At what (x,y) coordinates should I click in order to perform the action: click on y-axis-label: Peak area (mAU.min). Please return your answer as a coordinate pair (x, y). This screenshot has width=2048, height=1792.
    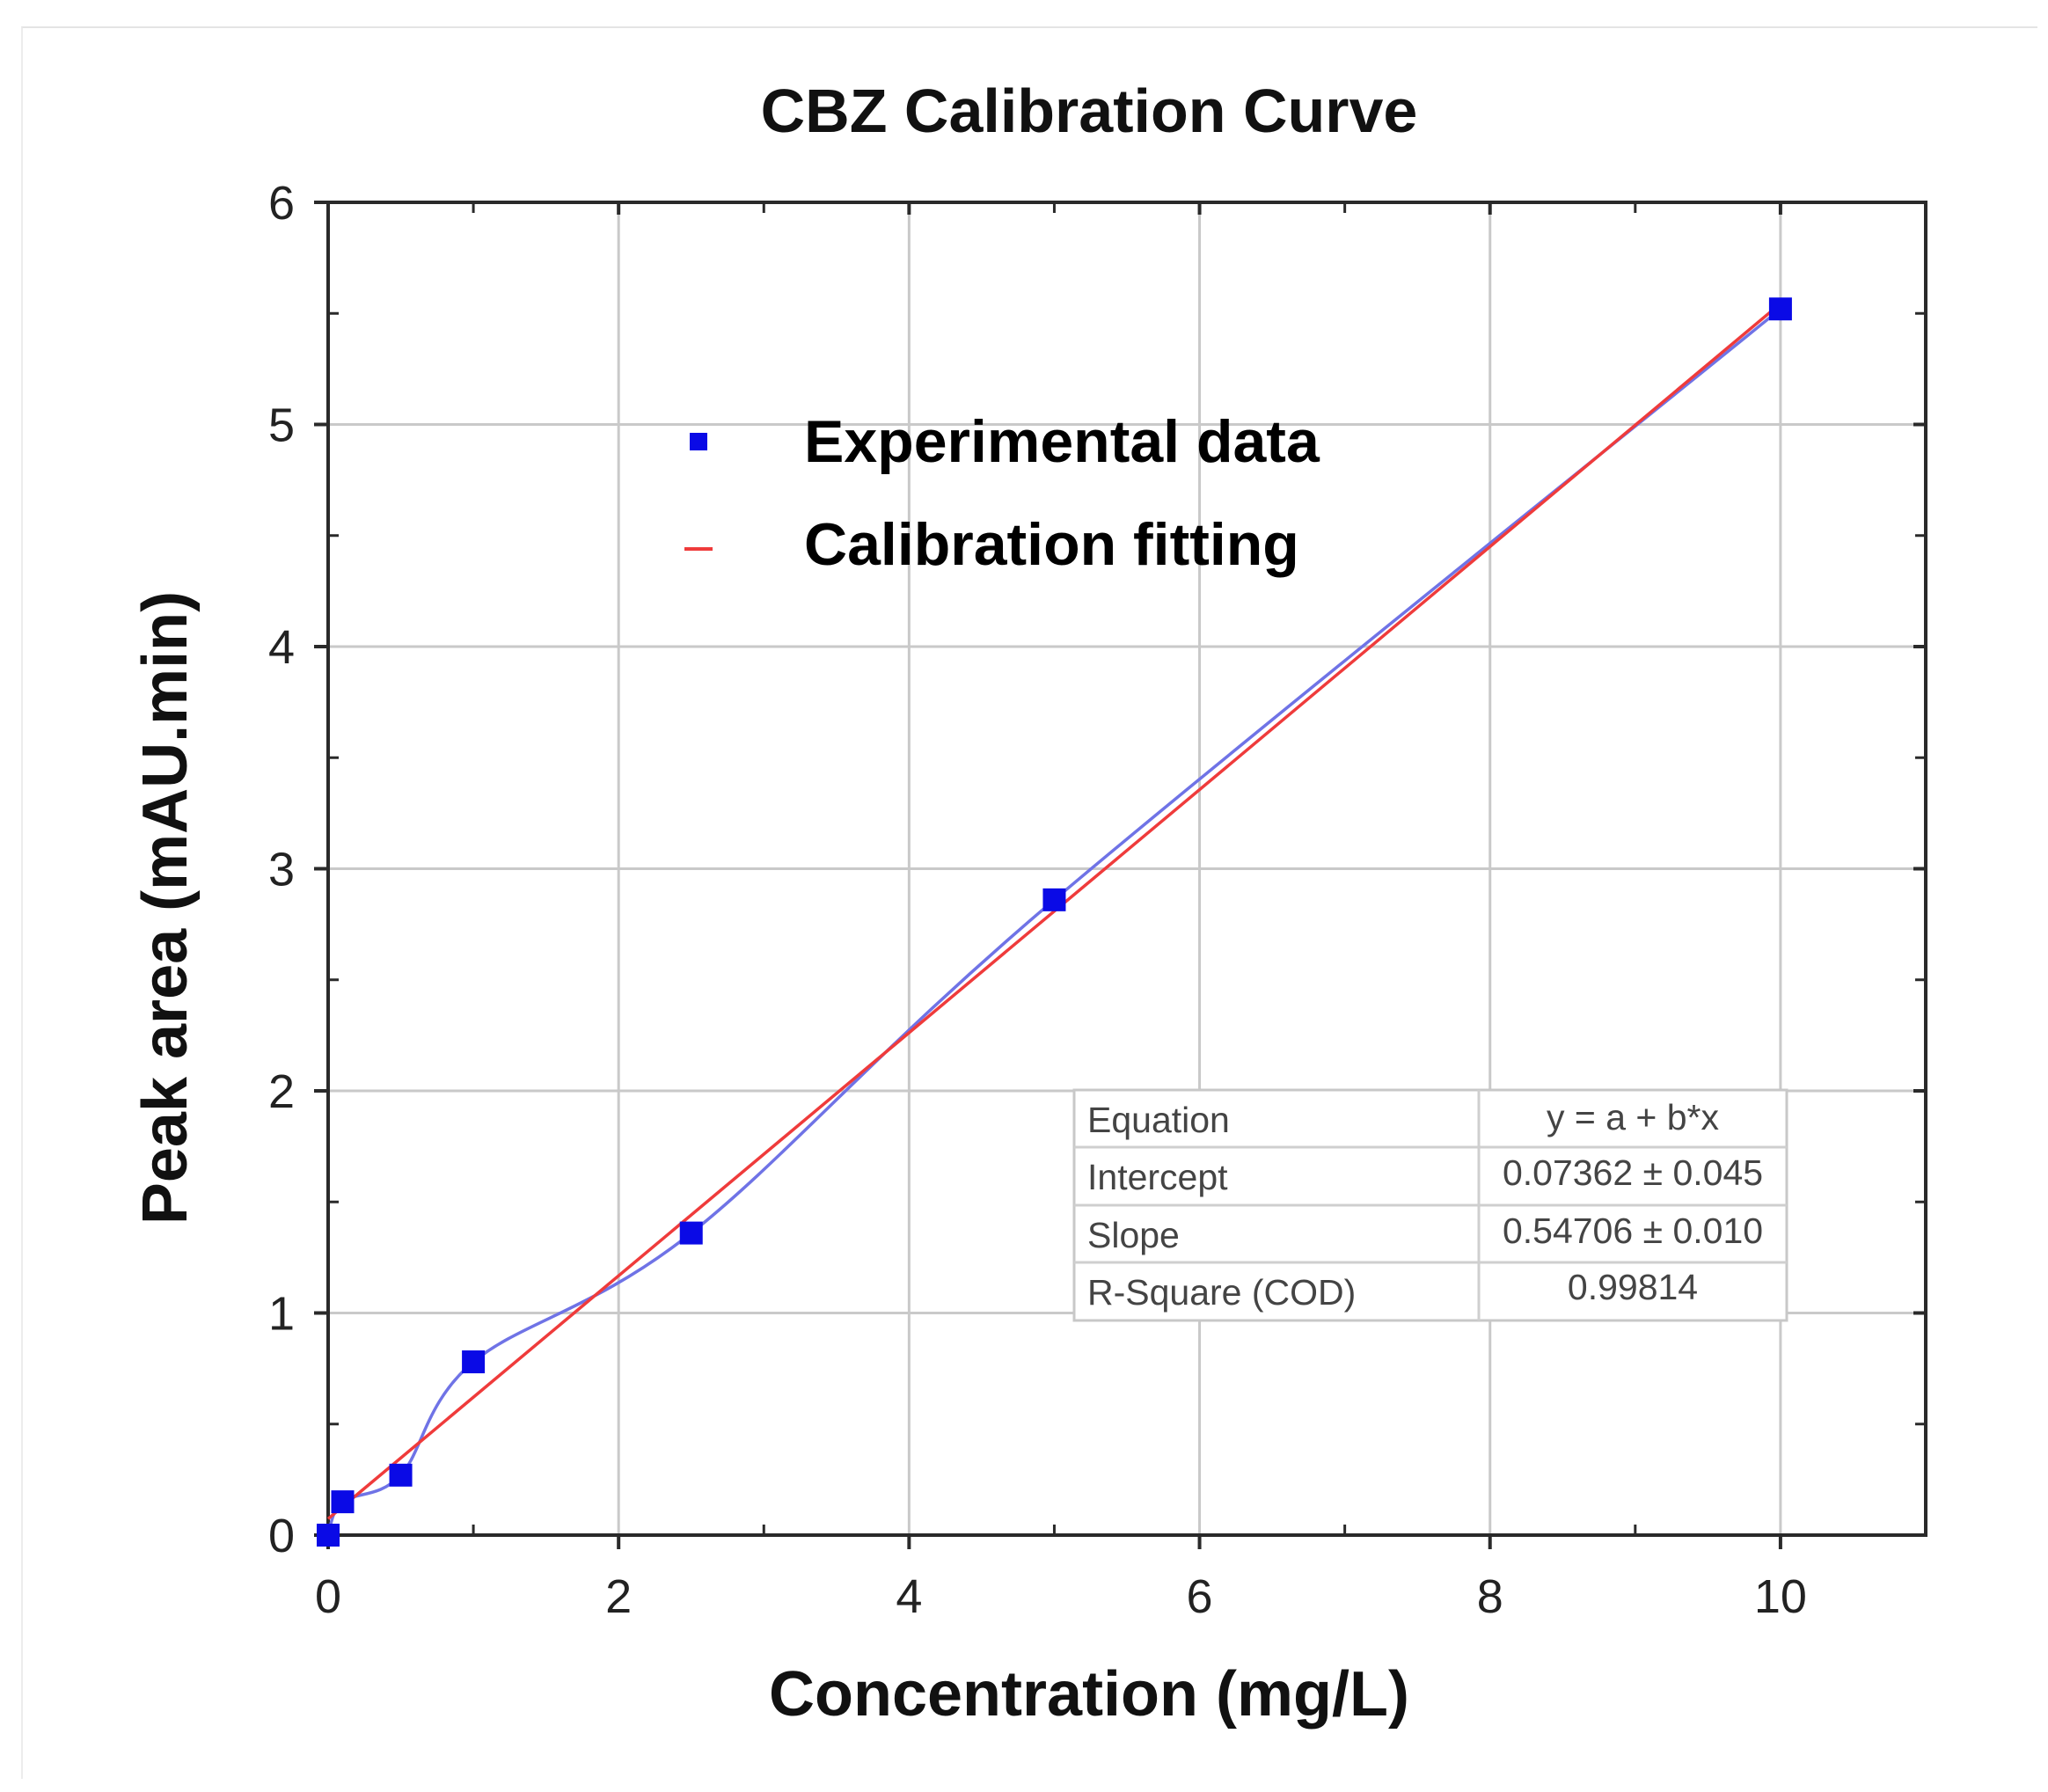
    Looking at the image, I should click on (165, 908).